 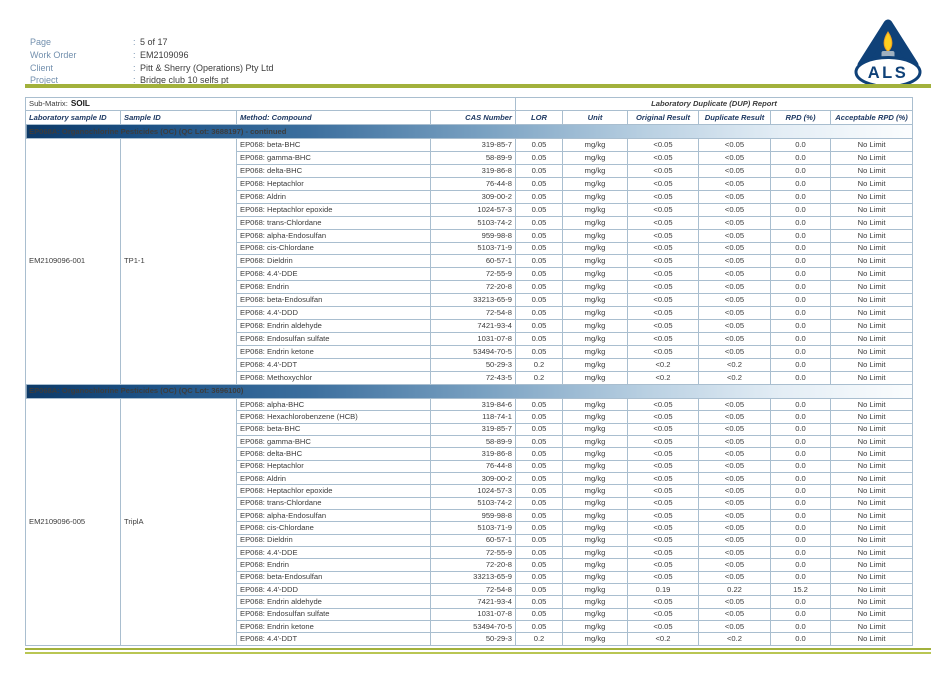 I want to click on duplicate-result-cell: <0.2, so click(x=734, y=364).